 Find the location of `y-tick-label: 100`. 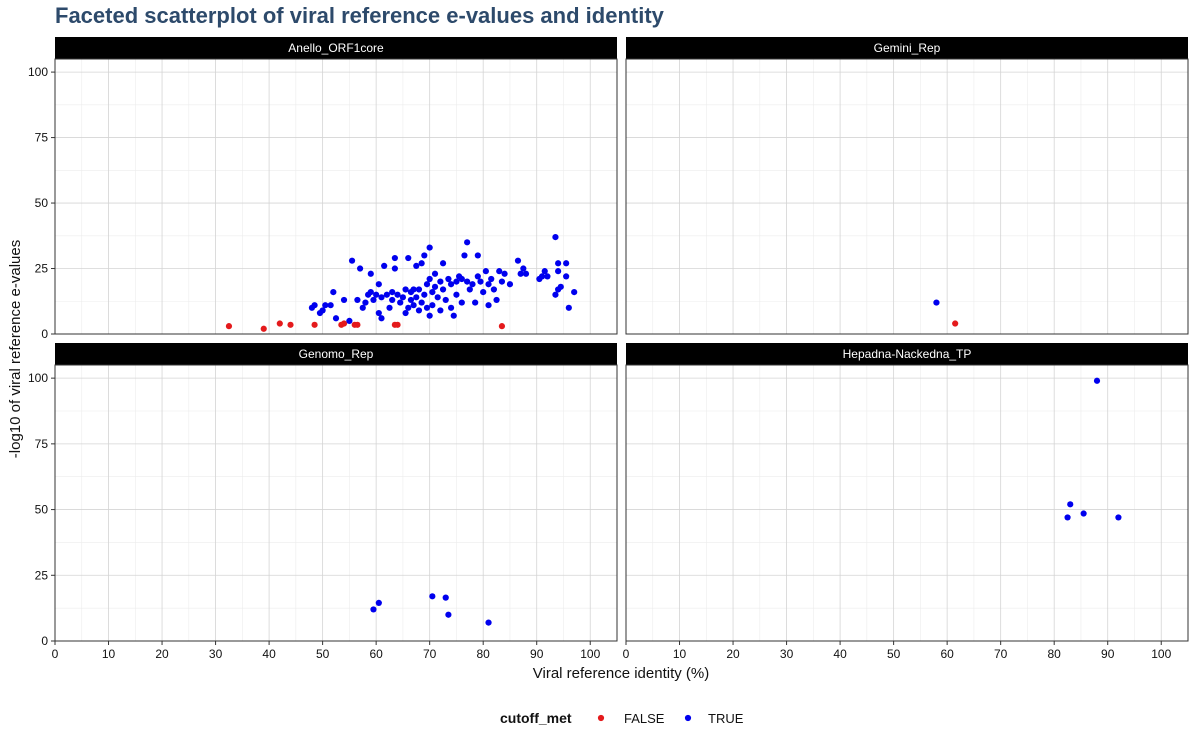

y-tick-label: 100 is located at coordinates (38, 72).